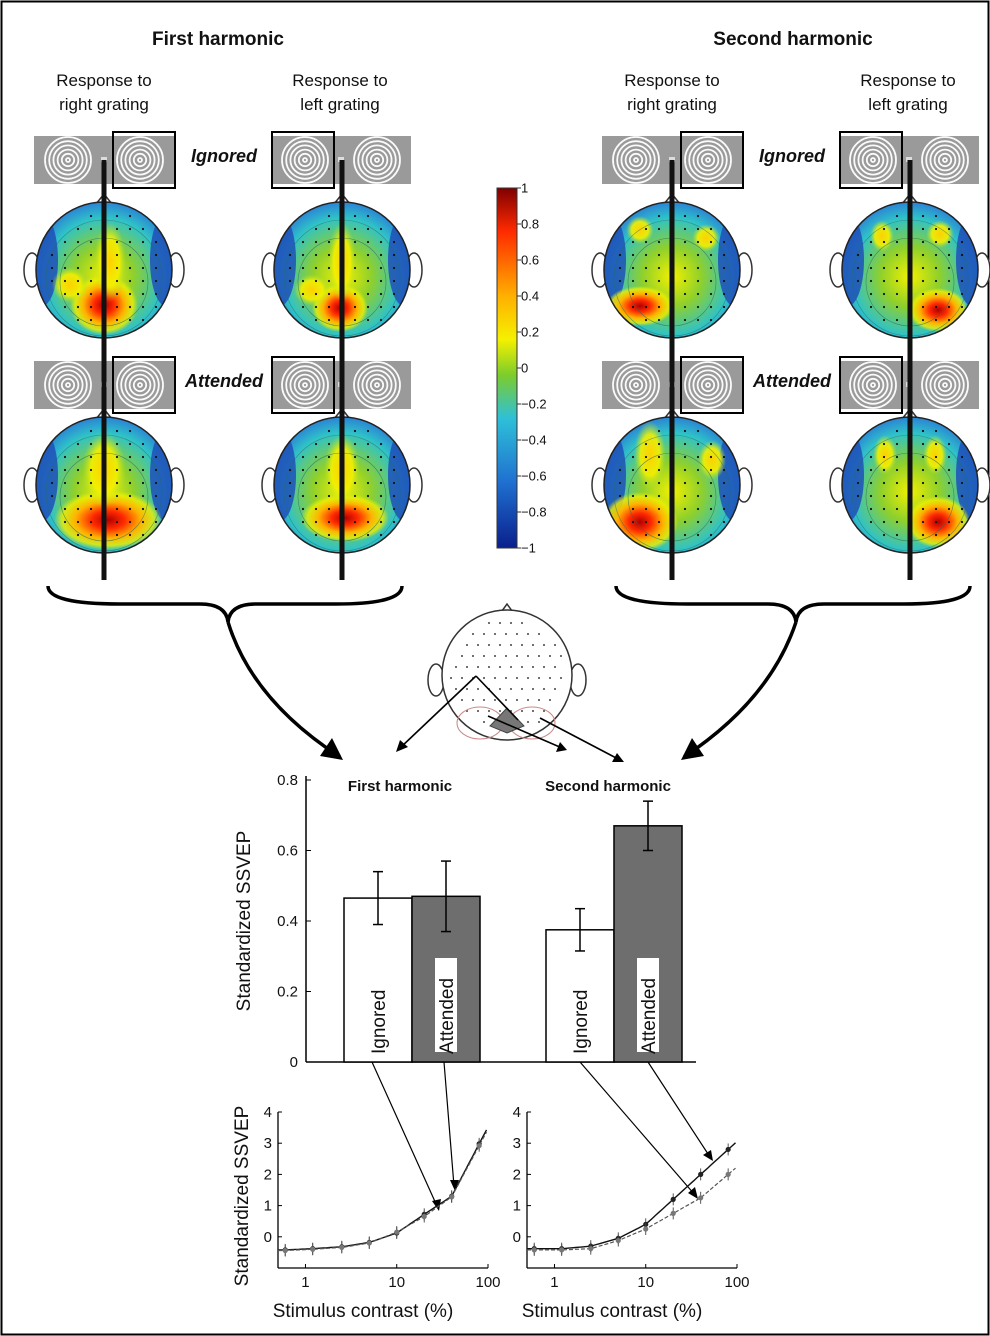 The width and height of the screenshot is (990, 1336). What do you see at coordinates (517, 1143) in the screenshot?
I see `y-tick-label: 3` at bounding box center [517, 1143].